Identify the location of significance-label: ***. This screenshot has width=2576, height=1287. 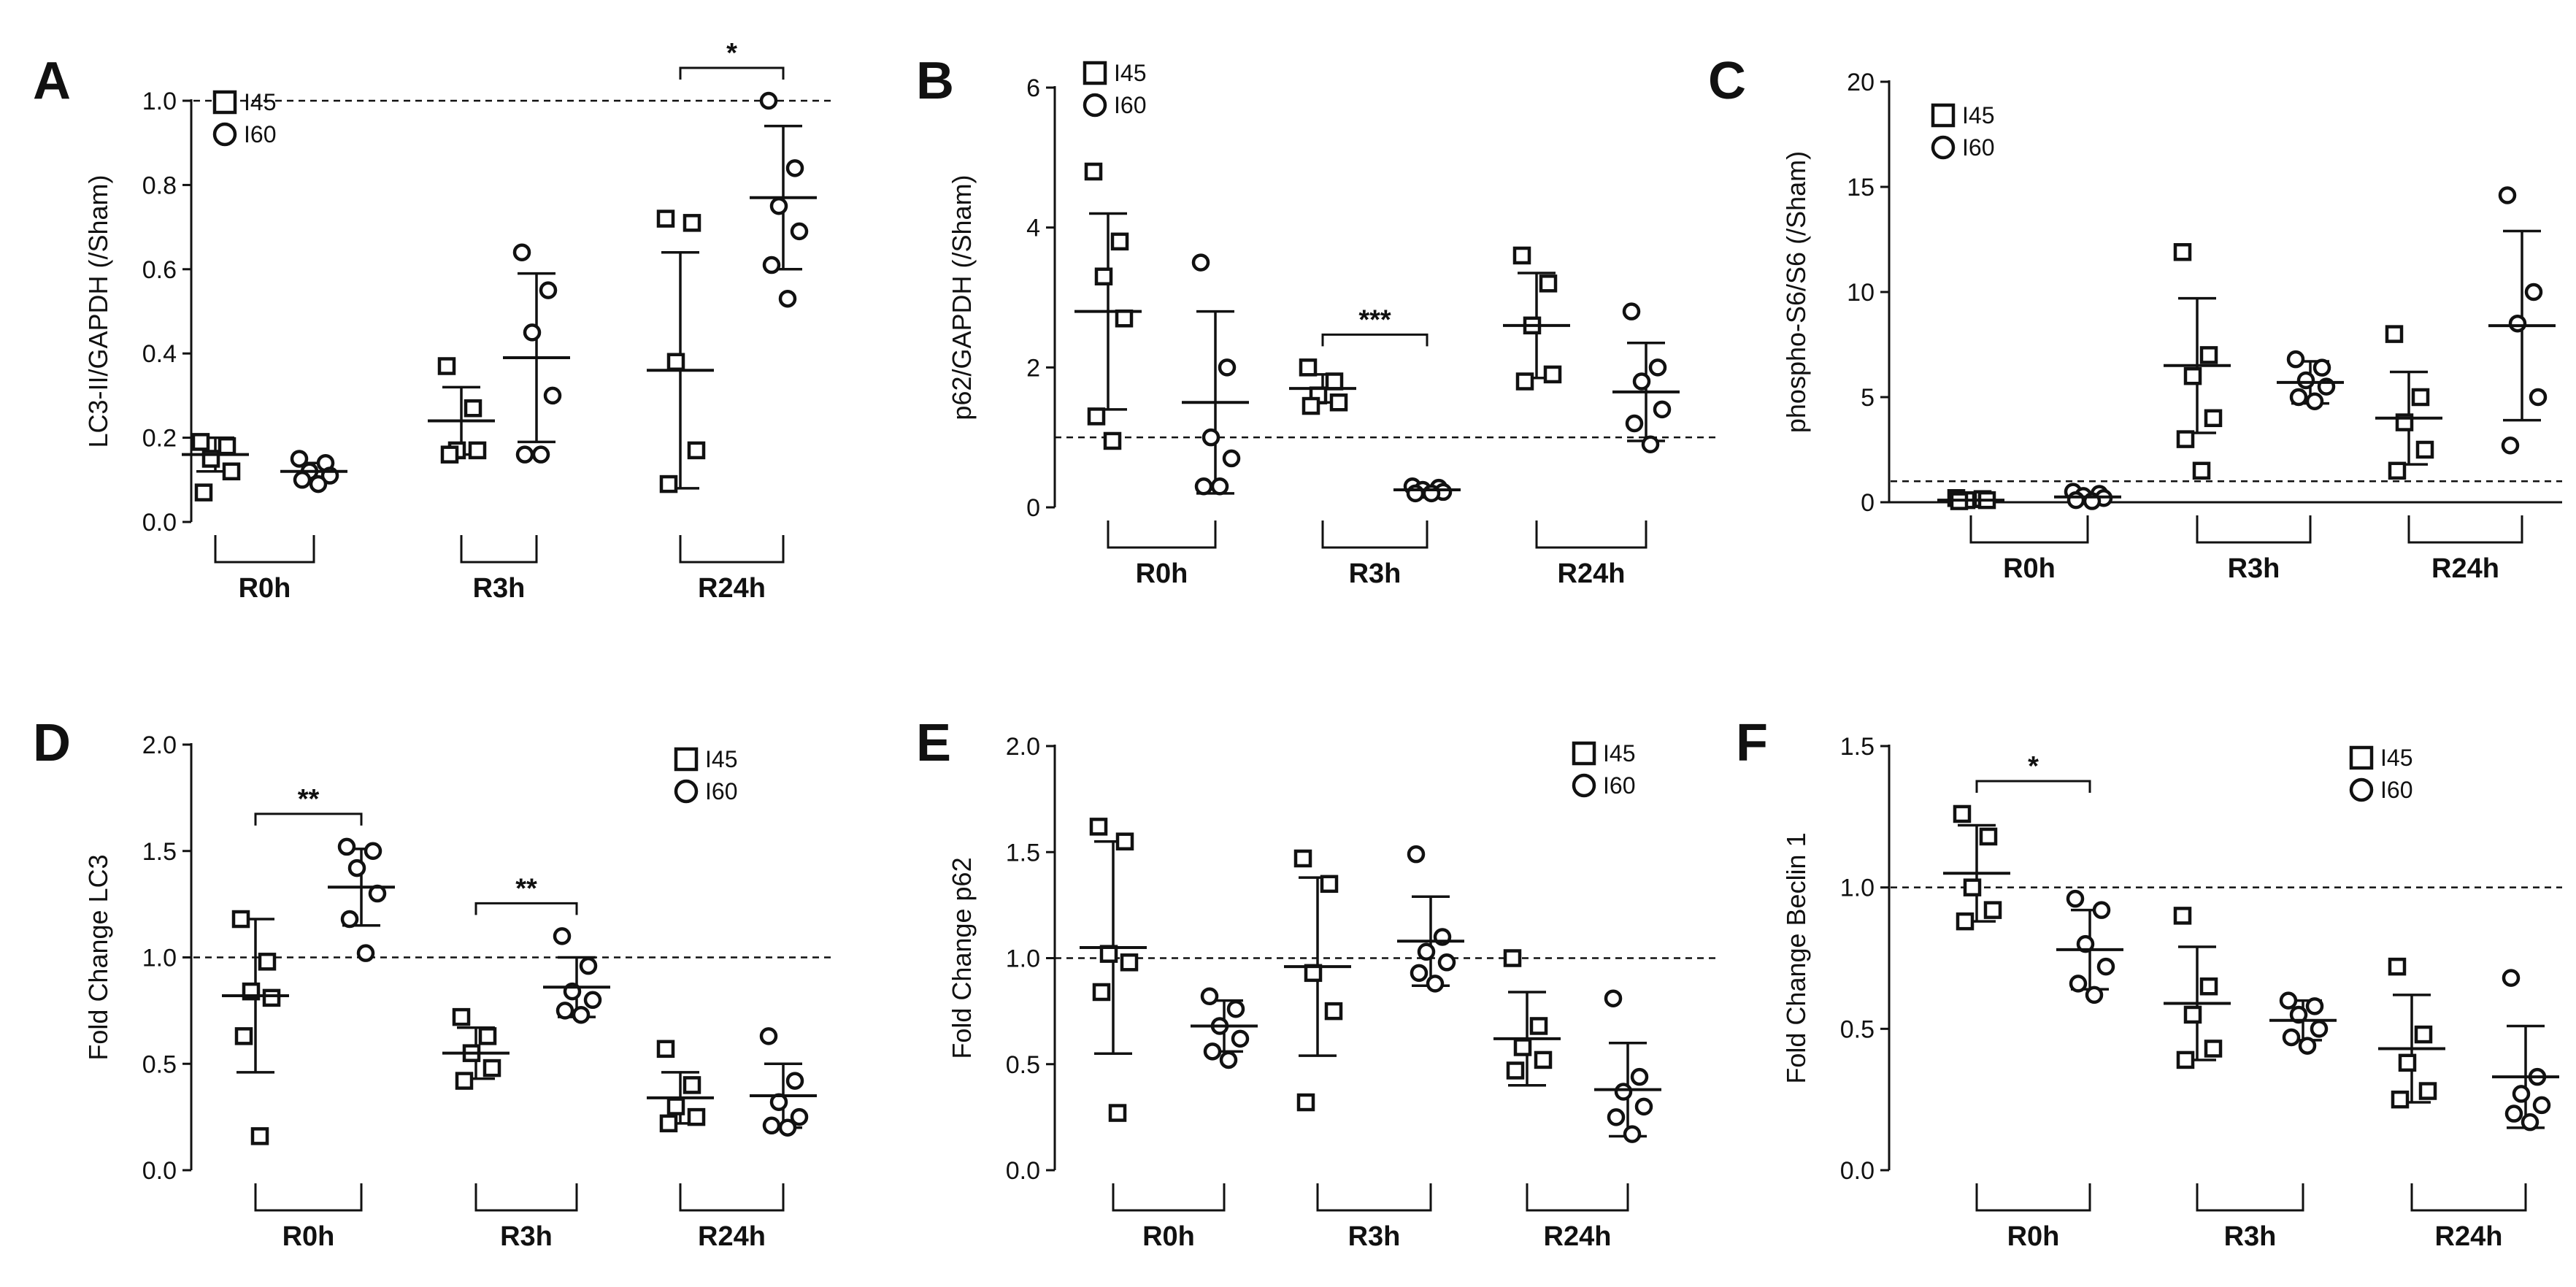
(1374, 319).